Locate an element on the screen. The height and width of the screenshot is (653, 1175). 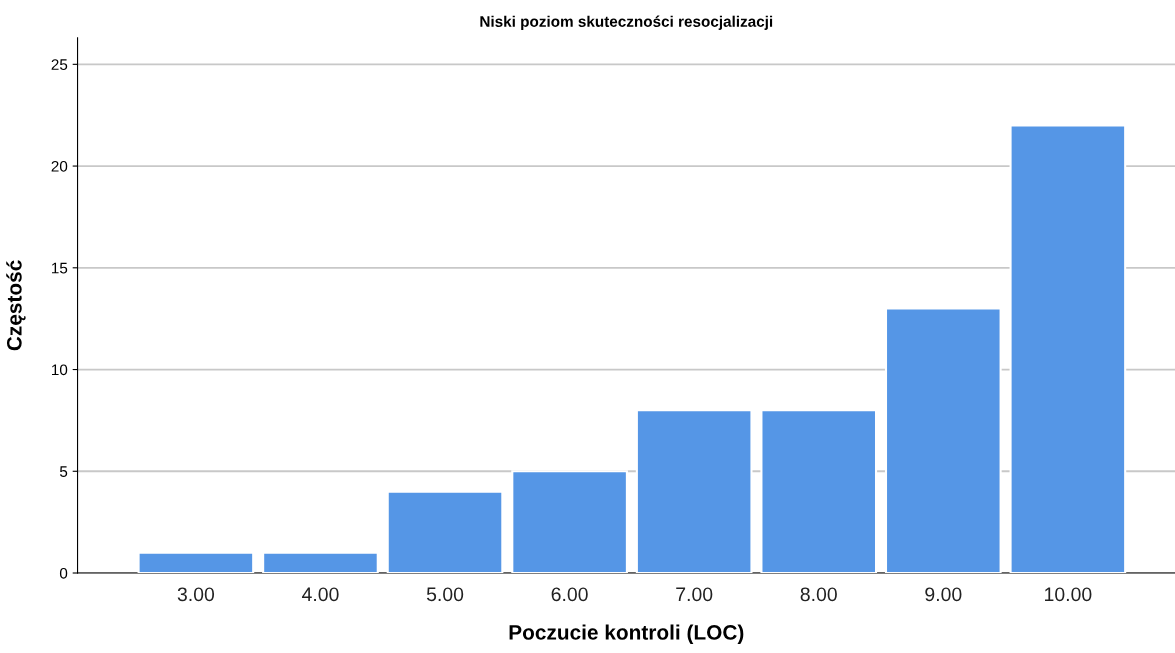
x-tick-label: 10.00 is located at coordinates (1068, 594).